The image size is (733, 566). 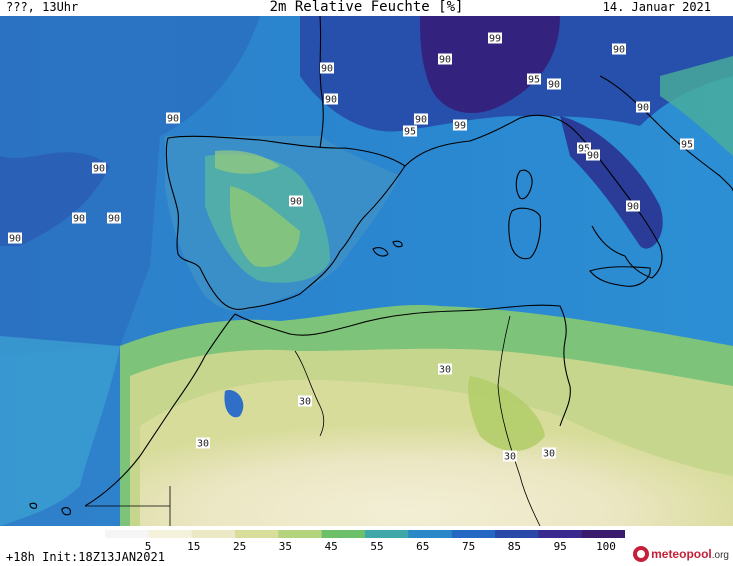 I want to click on meteopool-logo: meteopool.org, so click(x=681, y=554).